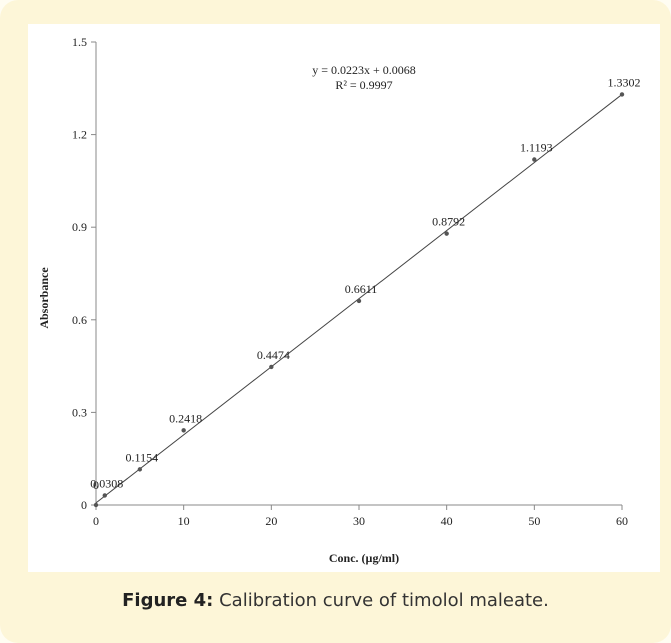  What do you see at coordinates (361, 289) in the screenshot?
I see `data-label: 0.6611` at bounding box center [361, 289].